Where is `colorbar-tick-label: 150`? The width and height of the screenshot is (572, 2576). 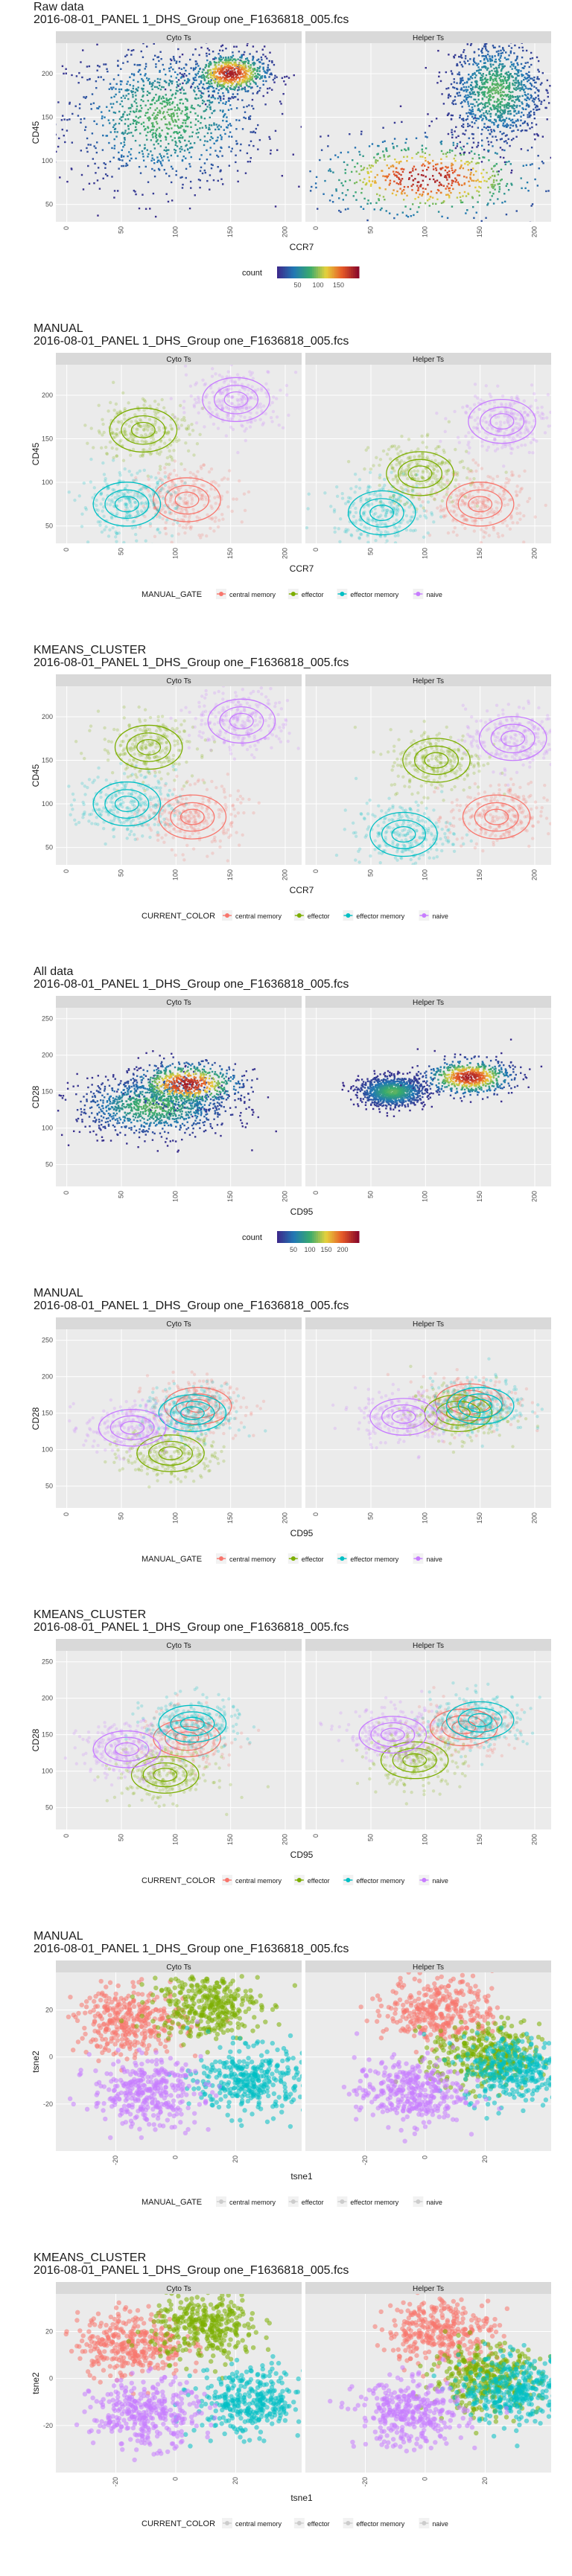 colorbar-tick-label: 150 is located at coordinates (338, 285).